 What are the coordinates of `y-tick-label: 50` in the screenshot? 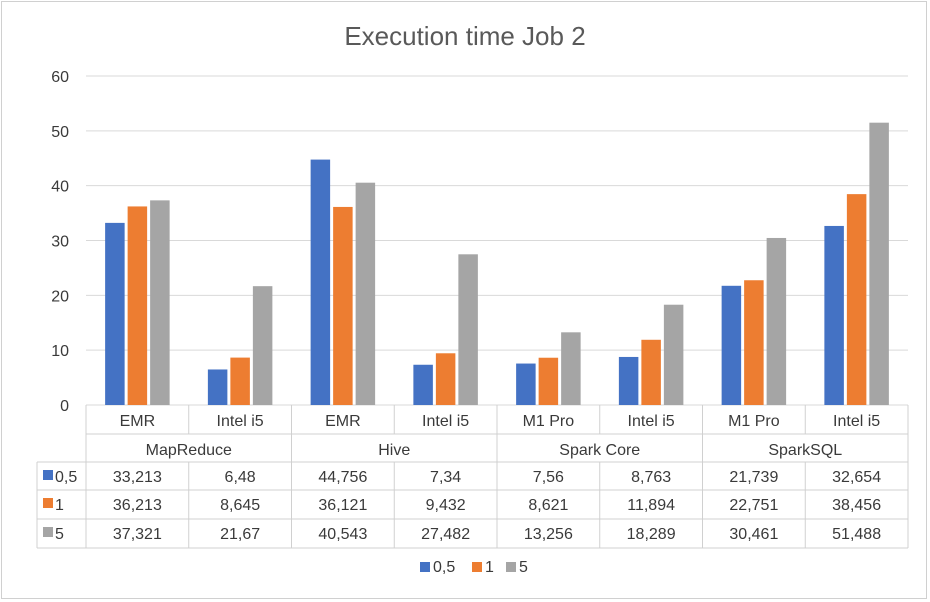 It's located at (60, 132).